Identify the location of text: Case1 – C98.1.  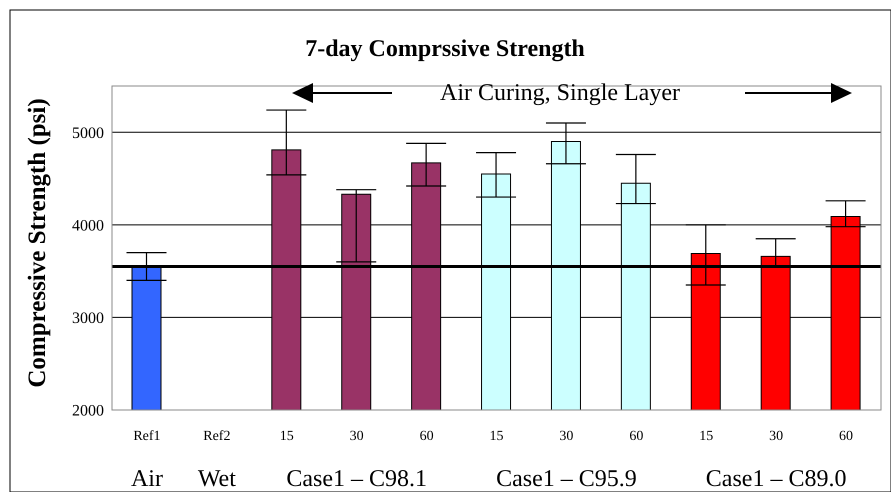
(357, 479).